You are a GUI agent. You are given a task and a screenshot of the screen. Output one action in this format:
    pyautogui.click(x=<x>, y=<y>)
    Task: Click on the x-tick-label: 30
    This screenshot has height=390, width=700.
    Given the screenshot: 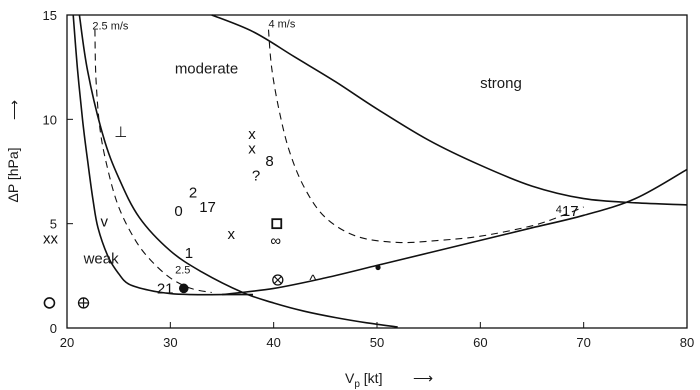 What is the action you would take?
    pyautogui.click(x=170, y=342)
    